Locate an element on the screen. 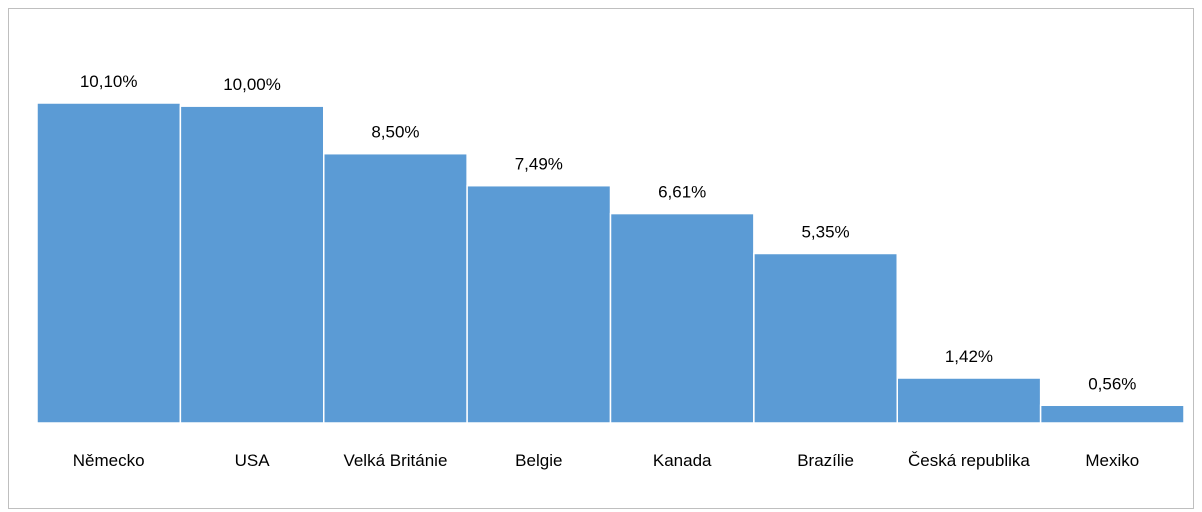  value-label: 1,42% is located at coordinates (969, 356).